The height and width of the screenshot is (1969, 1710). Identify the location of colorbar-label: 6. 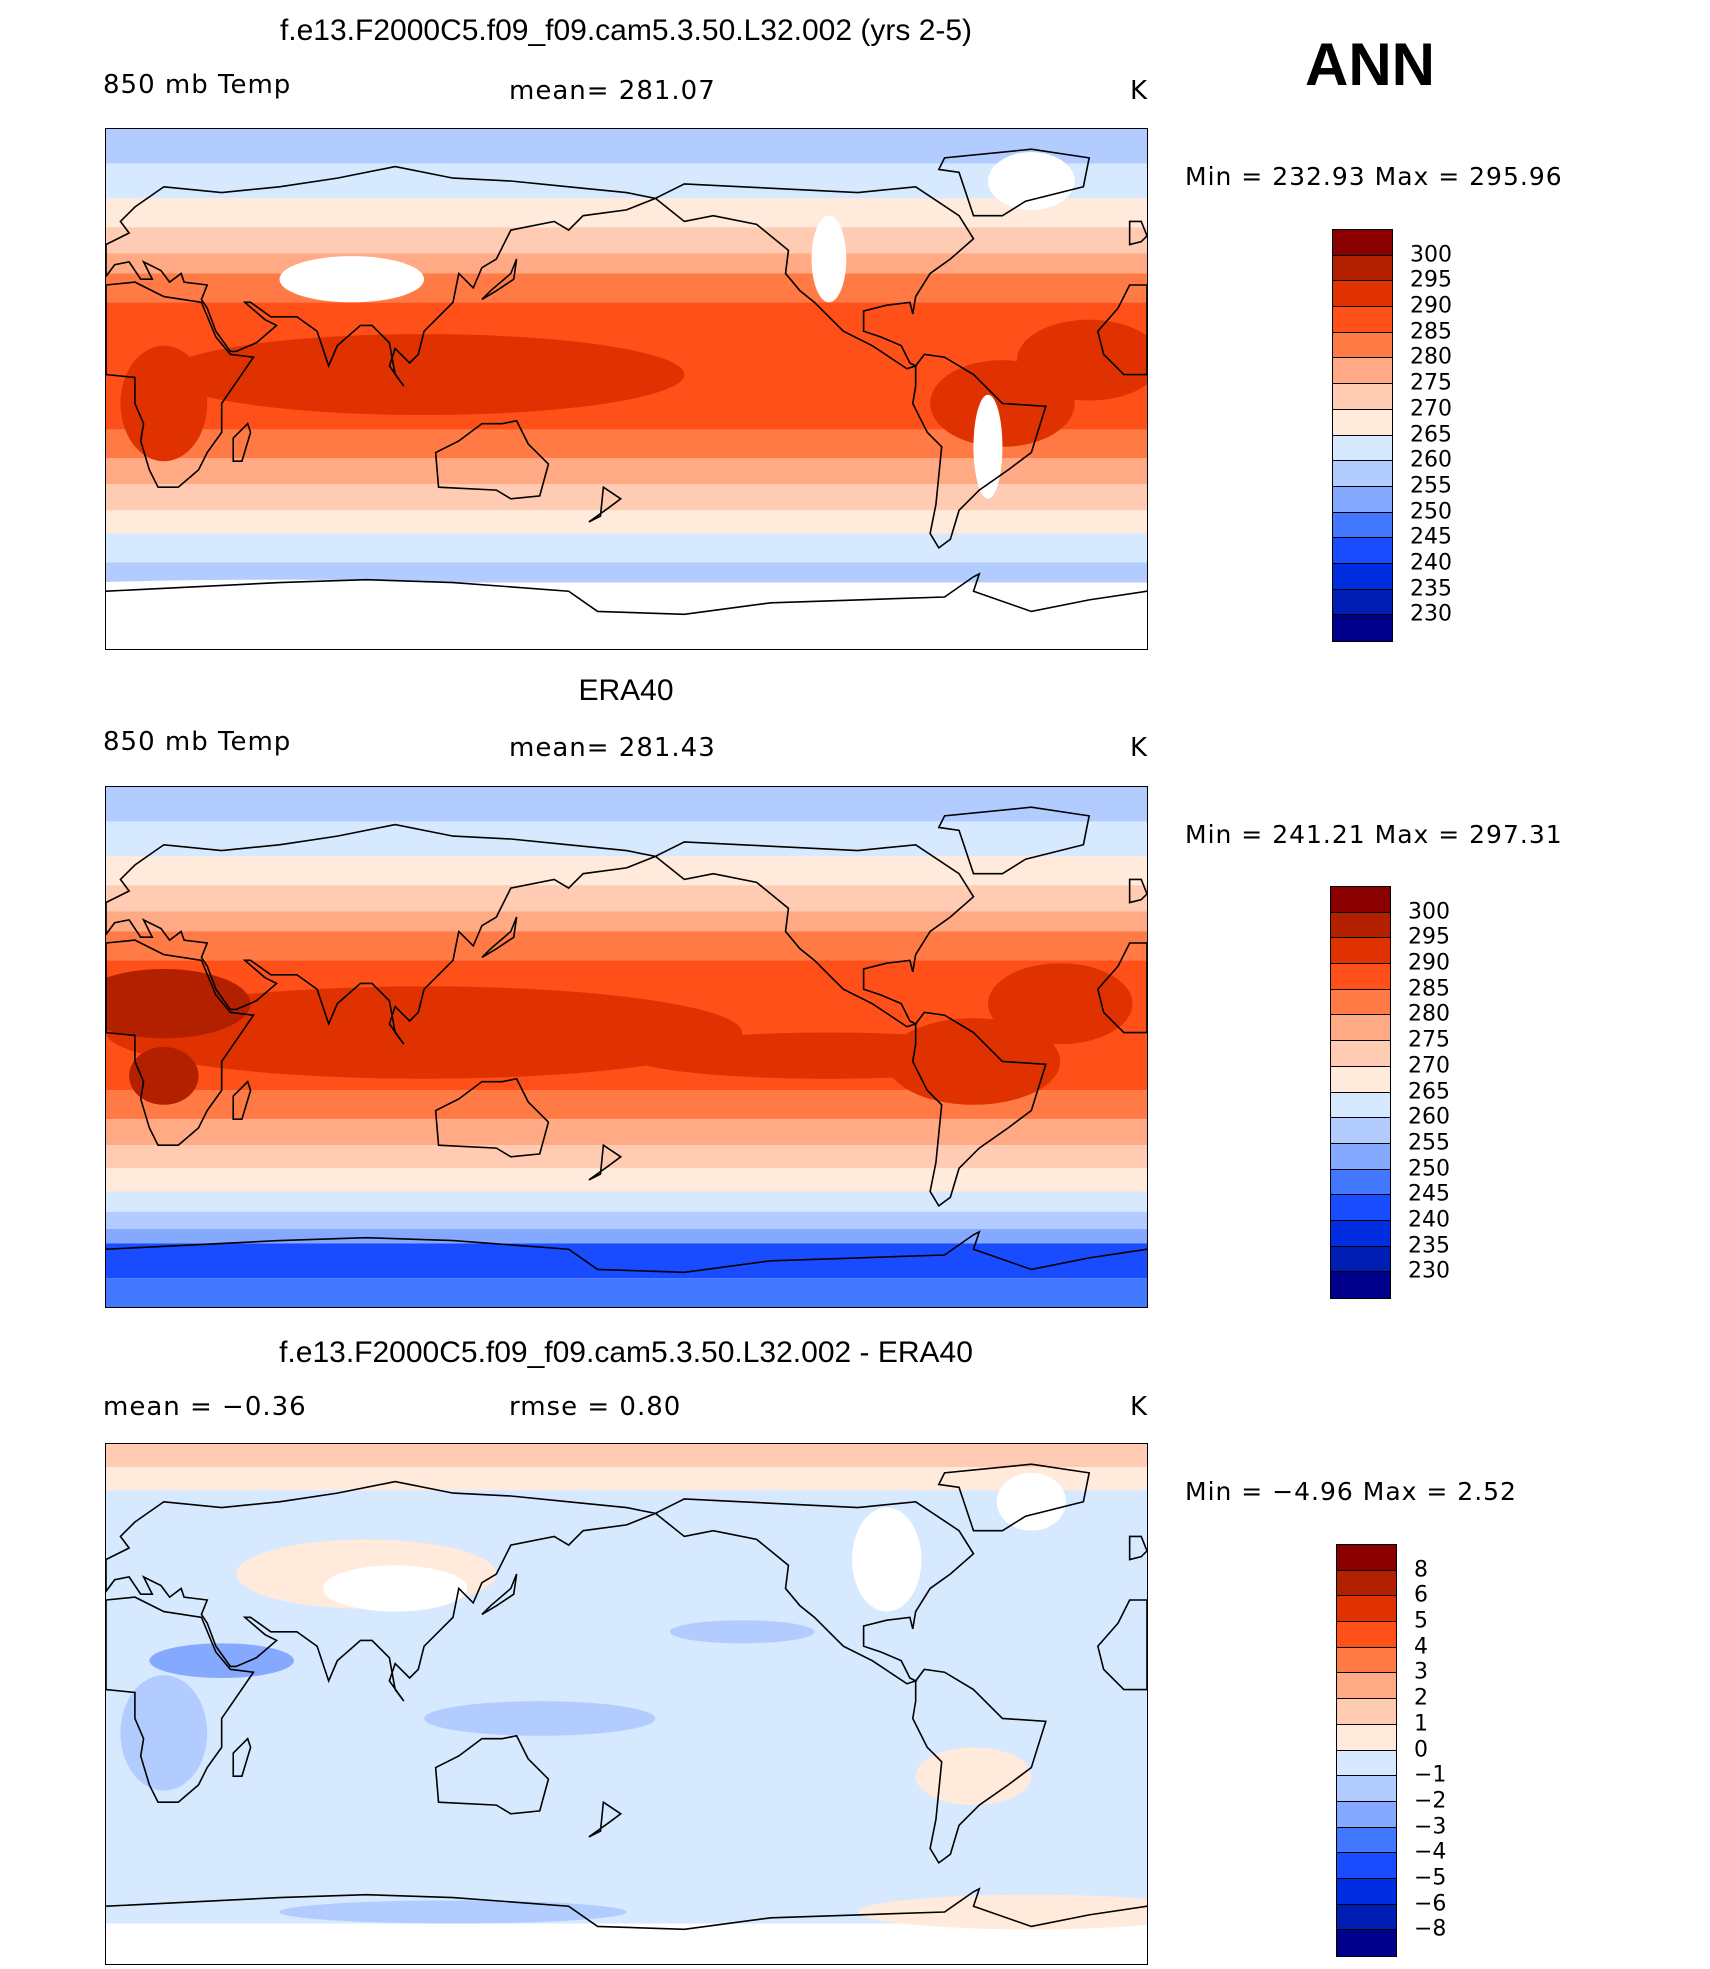
(1421, 1595).